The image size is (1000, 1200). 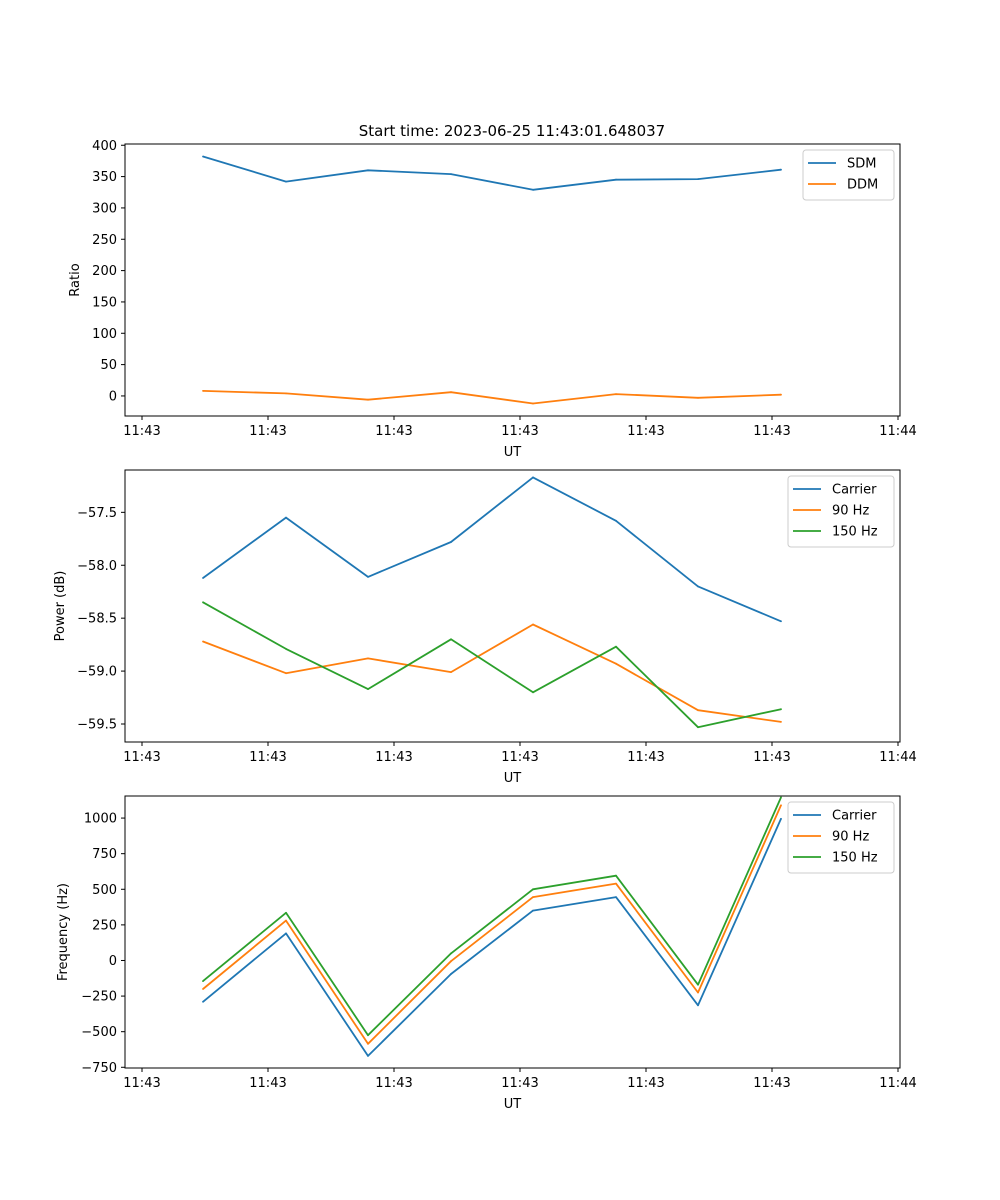 I want to click on y-axis-label: Frequency (Hz), so click(x=63, y=932).